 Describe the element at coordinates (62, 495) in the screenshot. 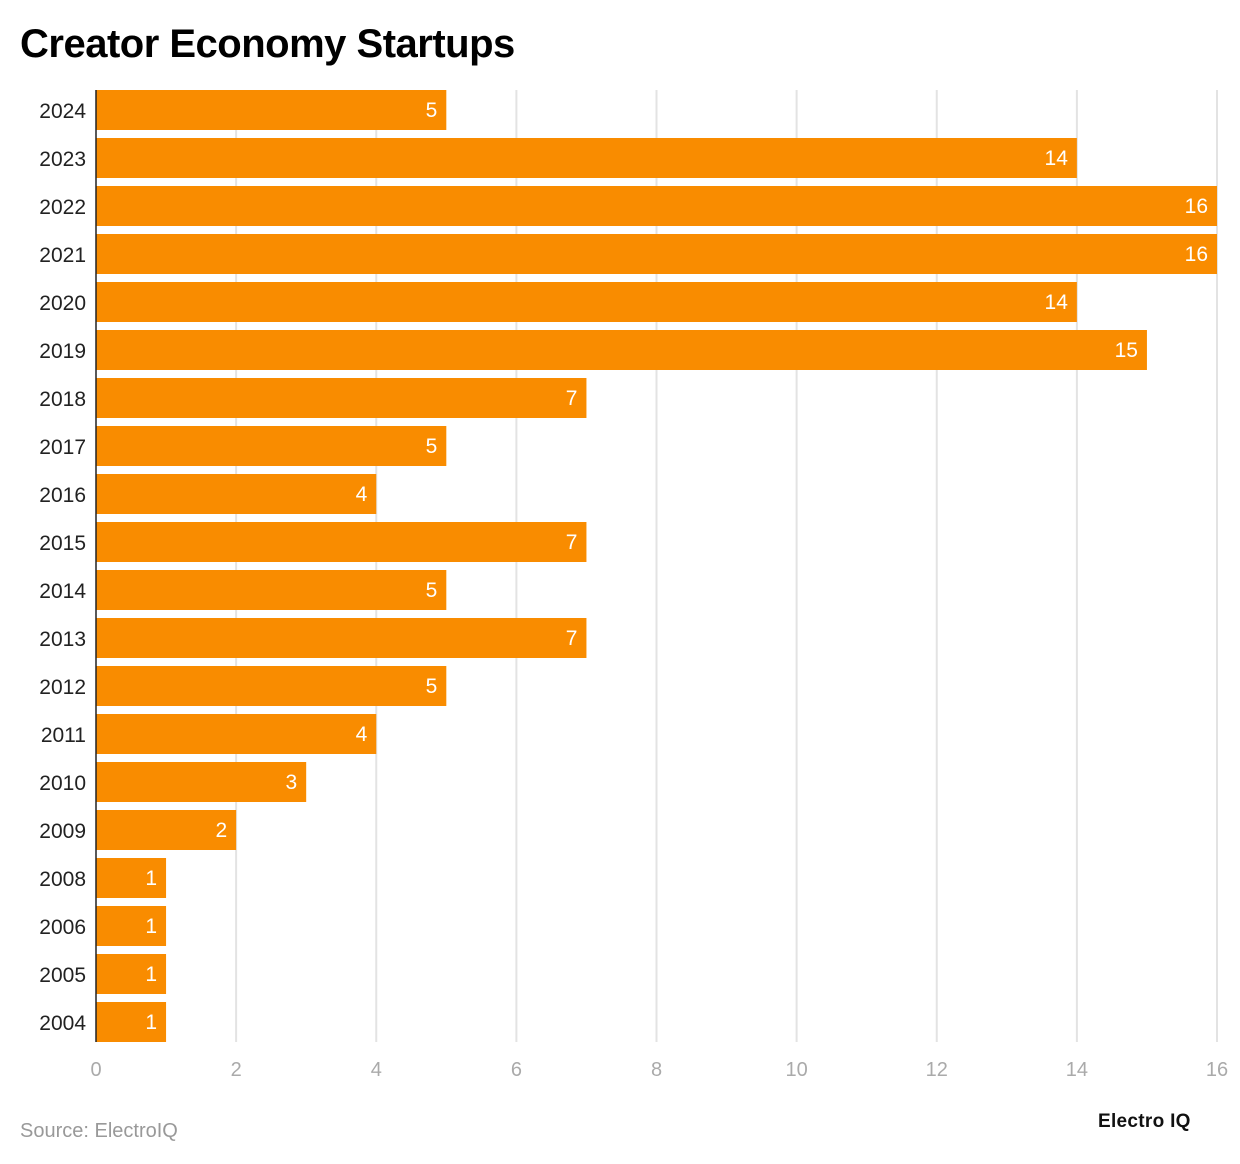

I see `y-tick-label: 2016` at that location.